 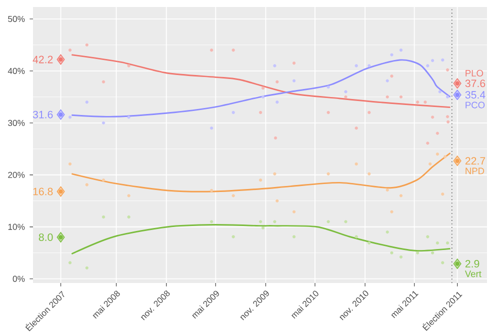 I want to click on data-label: 35.4, so click(x=475, y=94).